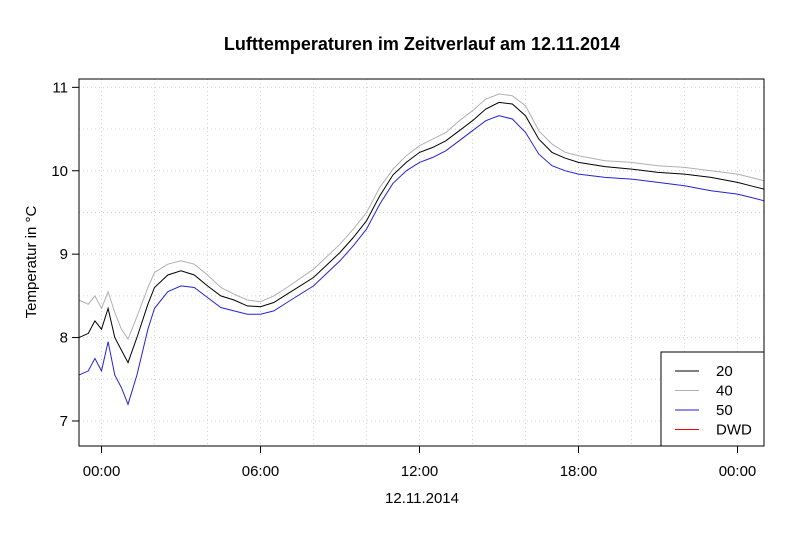 The width and height of the screenshot is (804, 551). I want to click on legend-label-50: 50, so click(724, 410).